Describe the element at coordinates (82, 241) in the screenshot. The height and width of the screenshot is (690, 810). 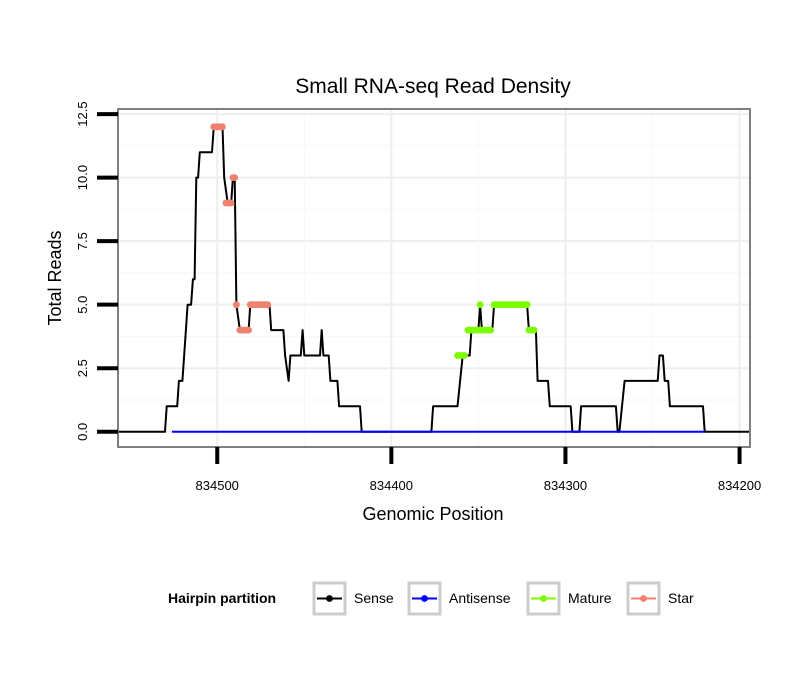
I see `y-tick-label: 7.5` at that location.